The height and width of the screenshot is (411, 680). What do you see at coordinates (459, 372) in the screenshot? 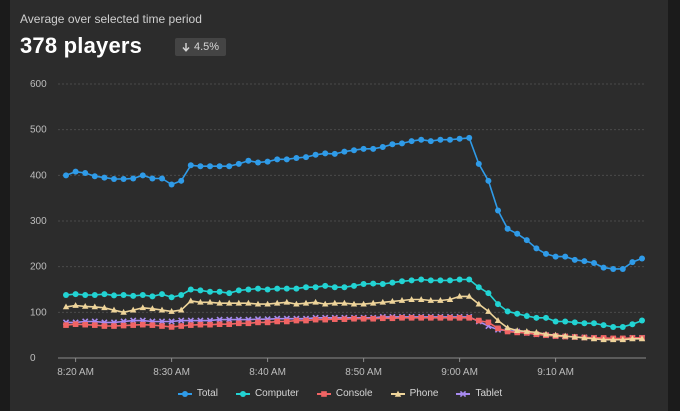
I see `x-tick-label: 9:00 AM` at bounding box center [459, 372].